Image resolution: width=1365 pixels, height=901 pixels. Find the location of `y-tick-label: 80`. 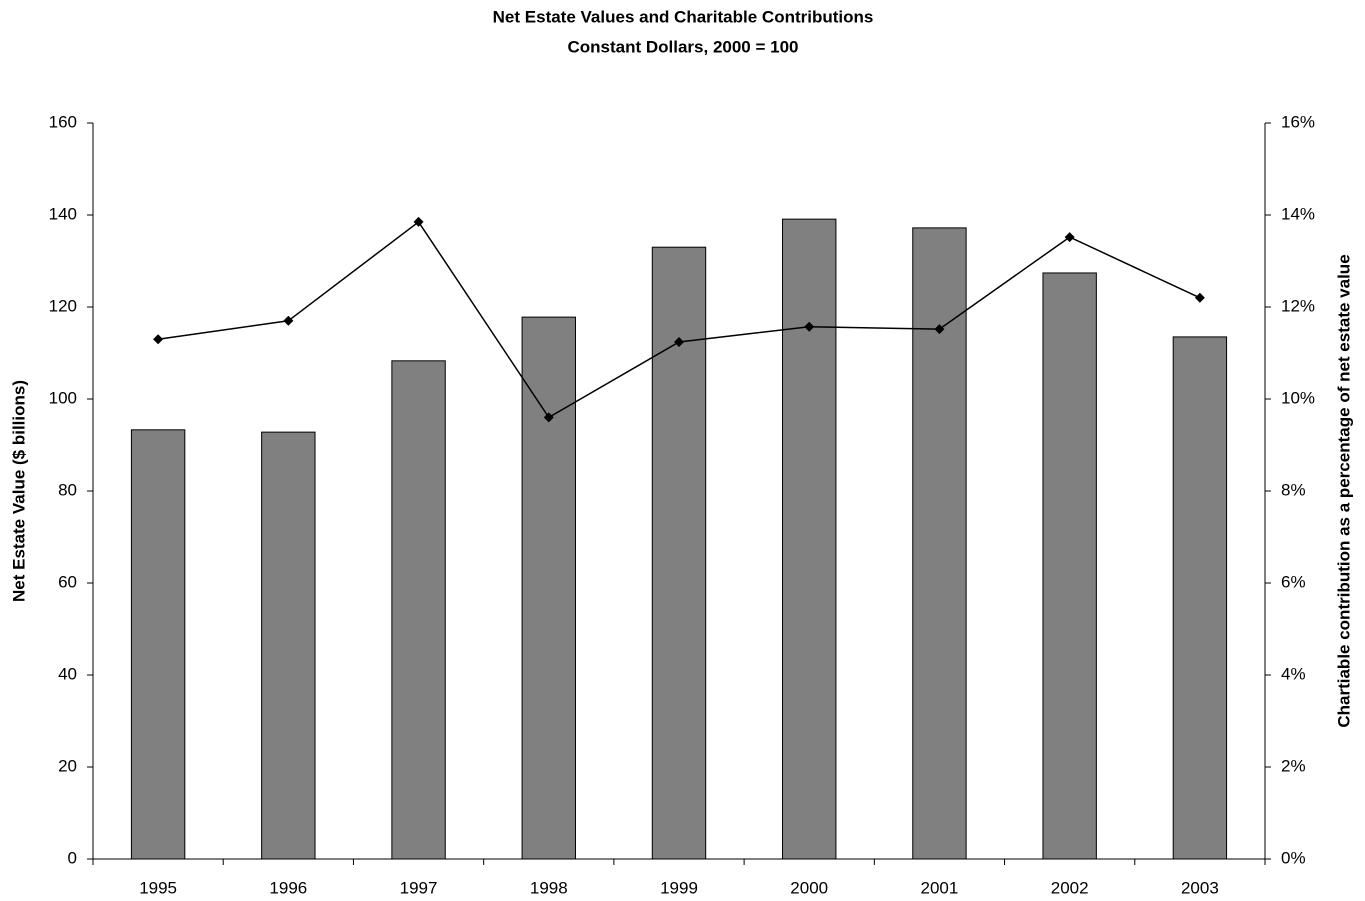

y-tick-label: 80 is located at coordinates (67, 489).